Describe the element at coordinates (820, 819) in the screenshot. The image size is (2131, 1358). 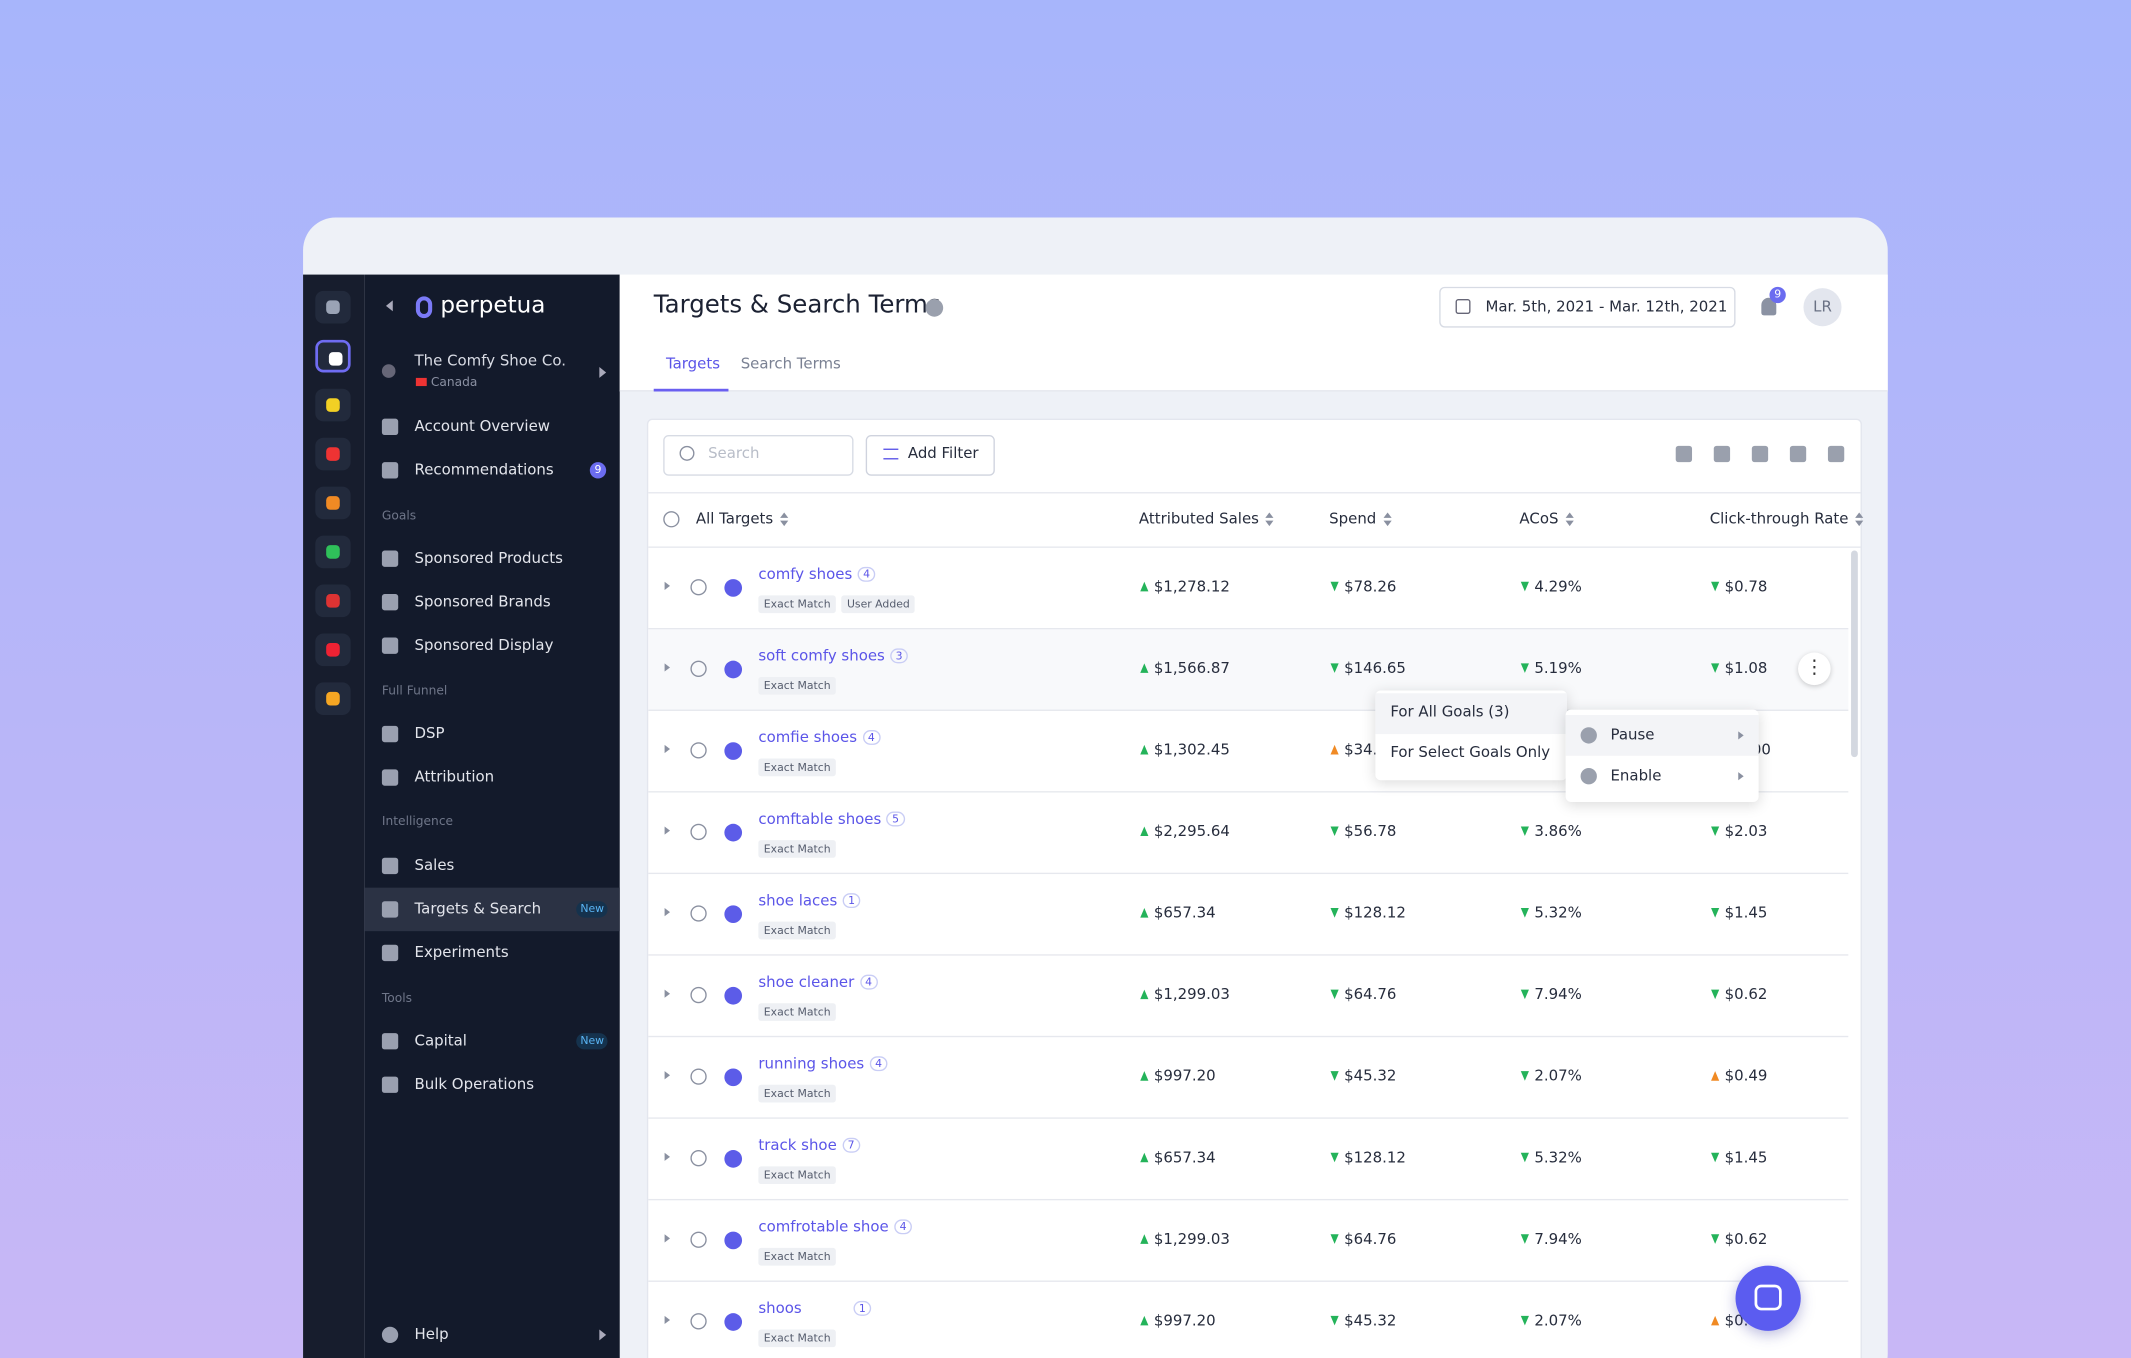
I see `target-name: comftable shoes` at that location.